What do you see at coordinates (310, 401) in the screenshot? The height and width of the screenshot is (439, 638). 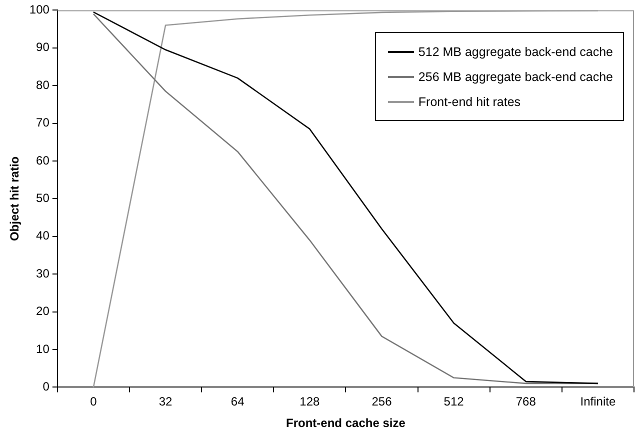 I see `x-tick-label: 128` at bounding box center [310, 401].